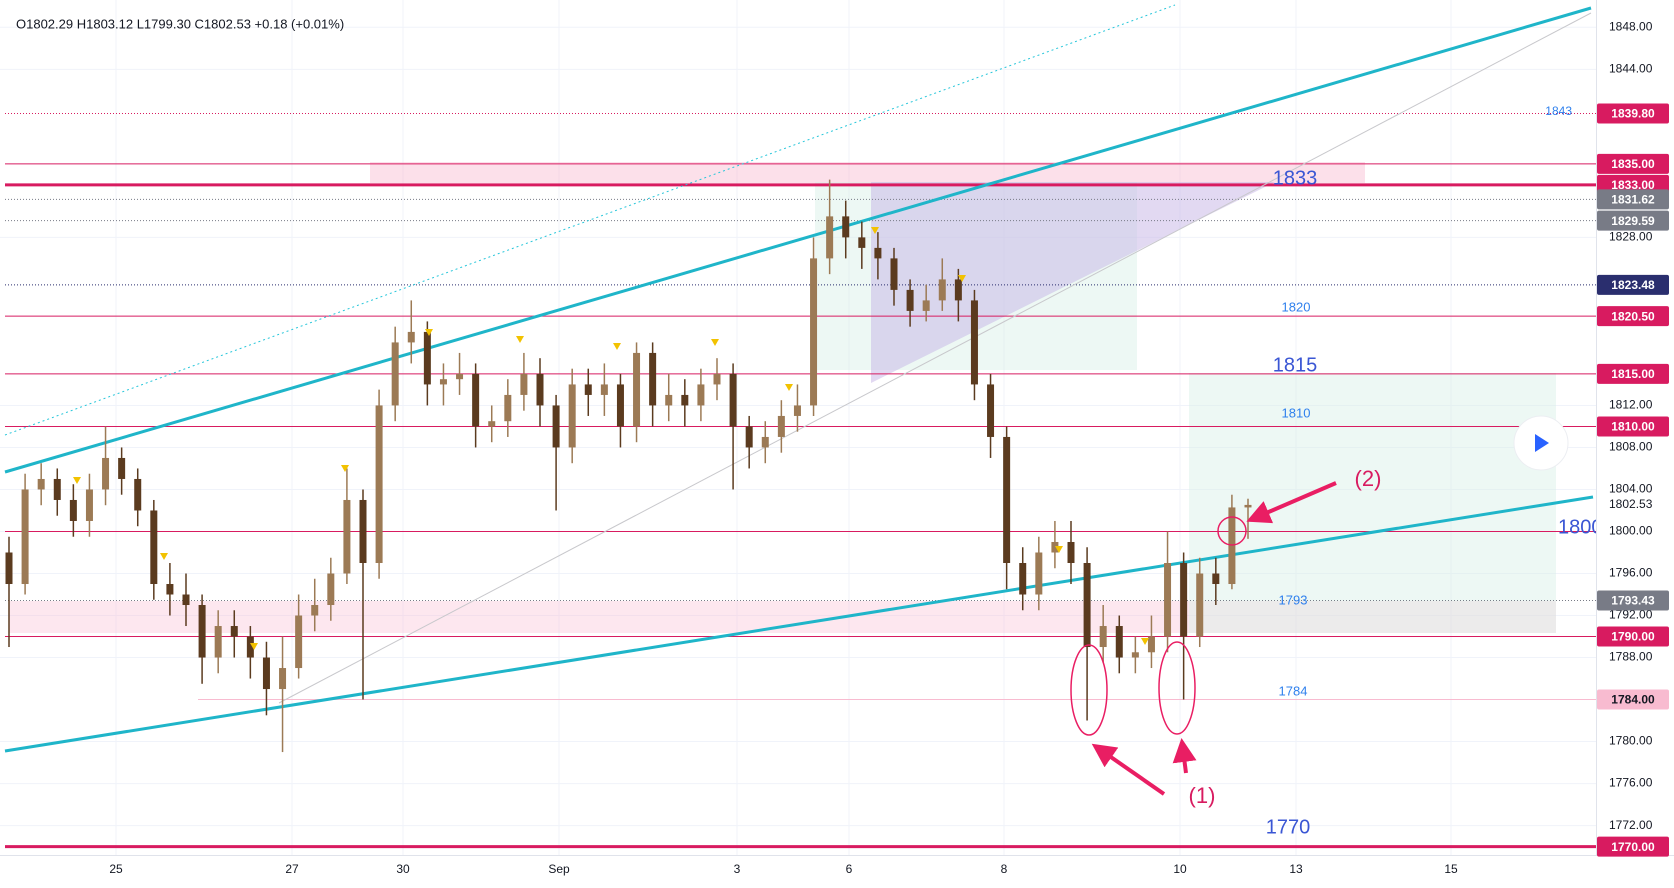 The width and height of the screenshot is (1674, 888). I want to click on level-label: 1793.43, so click(1633, 601).